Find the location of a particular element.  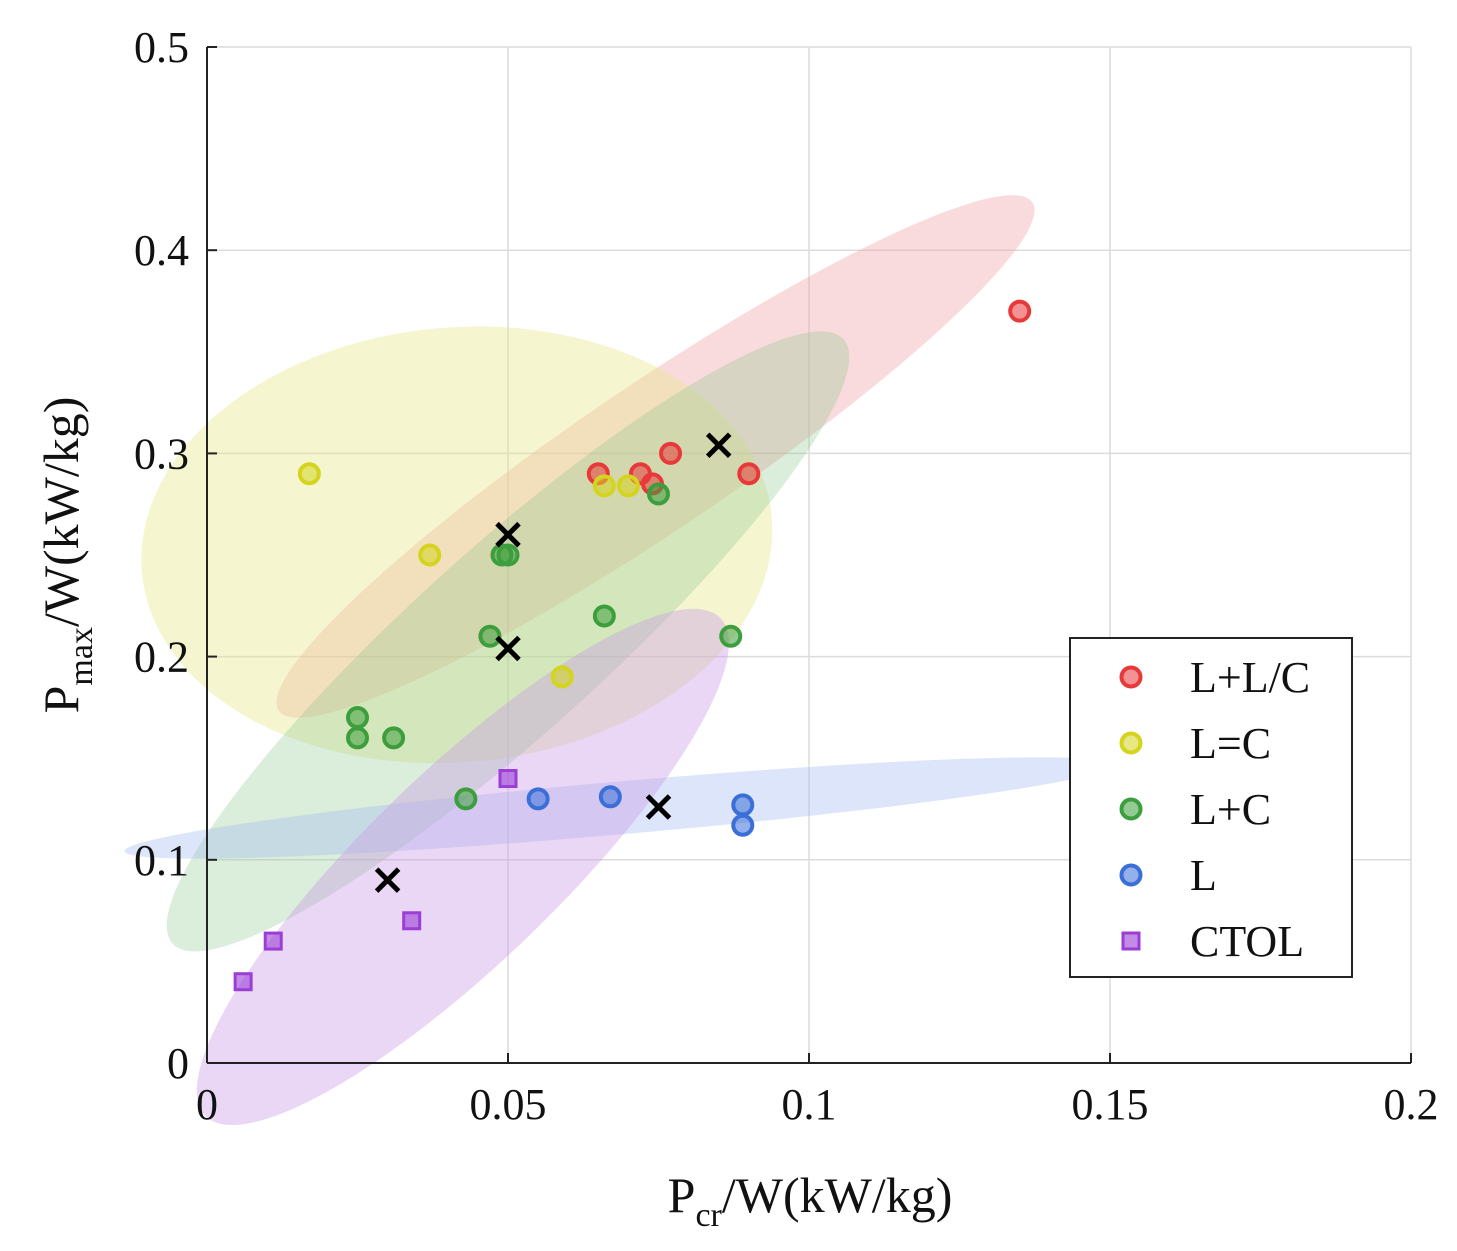

legend-label-l-l-c: L+L/C is located at coordinates (1250, 677).